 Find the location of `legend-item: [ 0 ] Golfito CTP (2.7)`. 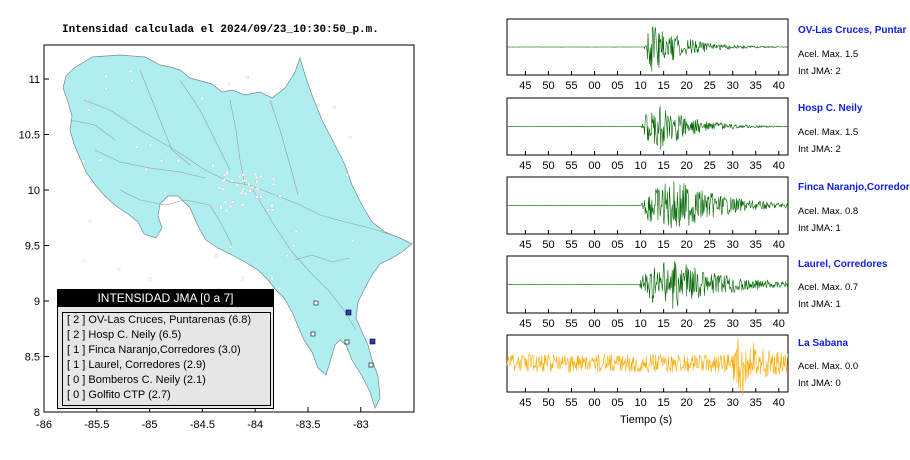

legend-item: [ 0 ] Golfito CTP (2.7) is located at coordinates (119, 395).